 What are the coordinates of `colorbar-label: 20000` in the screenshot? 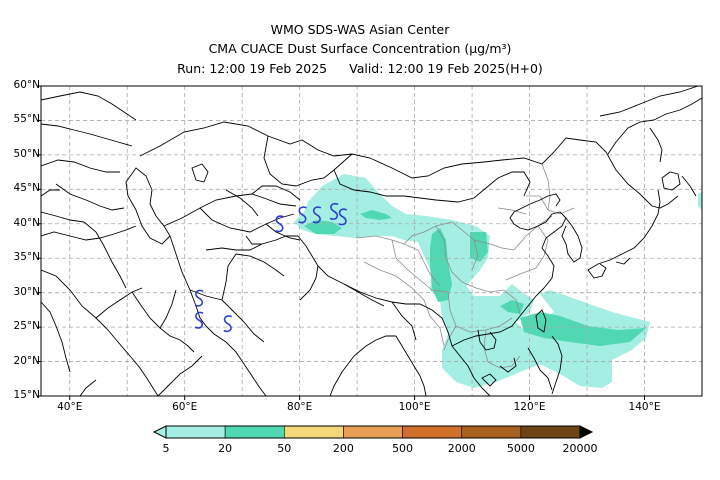 It's located at (580, 448).